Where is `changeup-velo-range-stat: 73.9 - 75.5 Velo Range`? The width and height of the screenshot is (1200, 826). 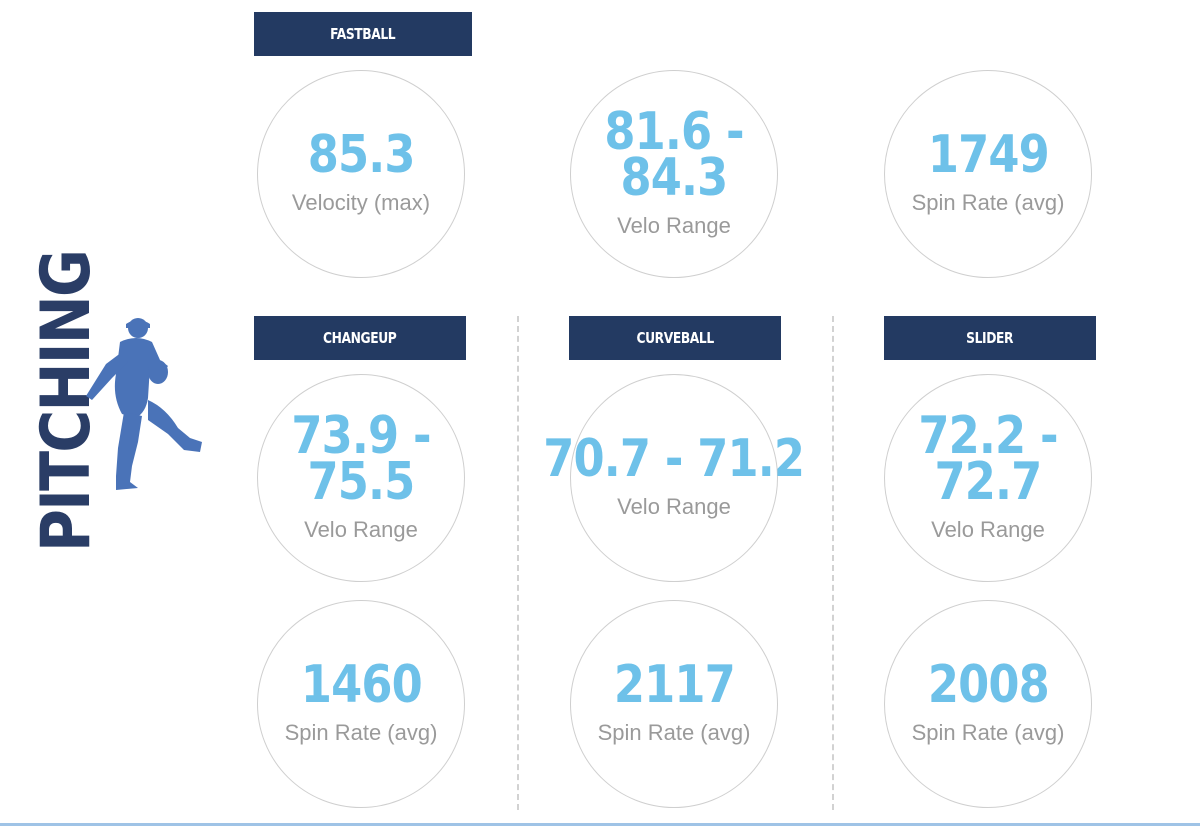
changeup-velo-range-stat: 73.9 - 75.5 Velo Range is located at coordinates (361, 478).